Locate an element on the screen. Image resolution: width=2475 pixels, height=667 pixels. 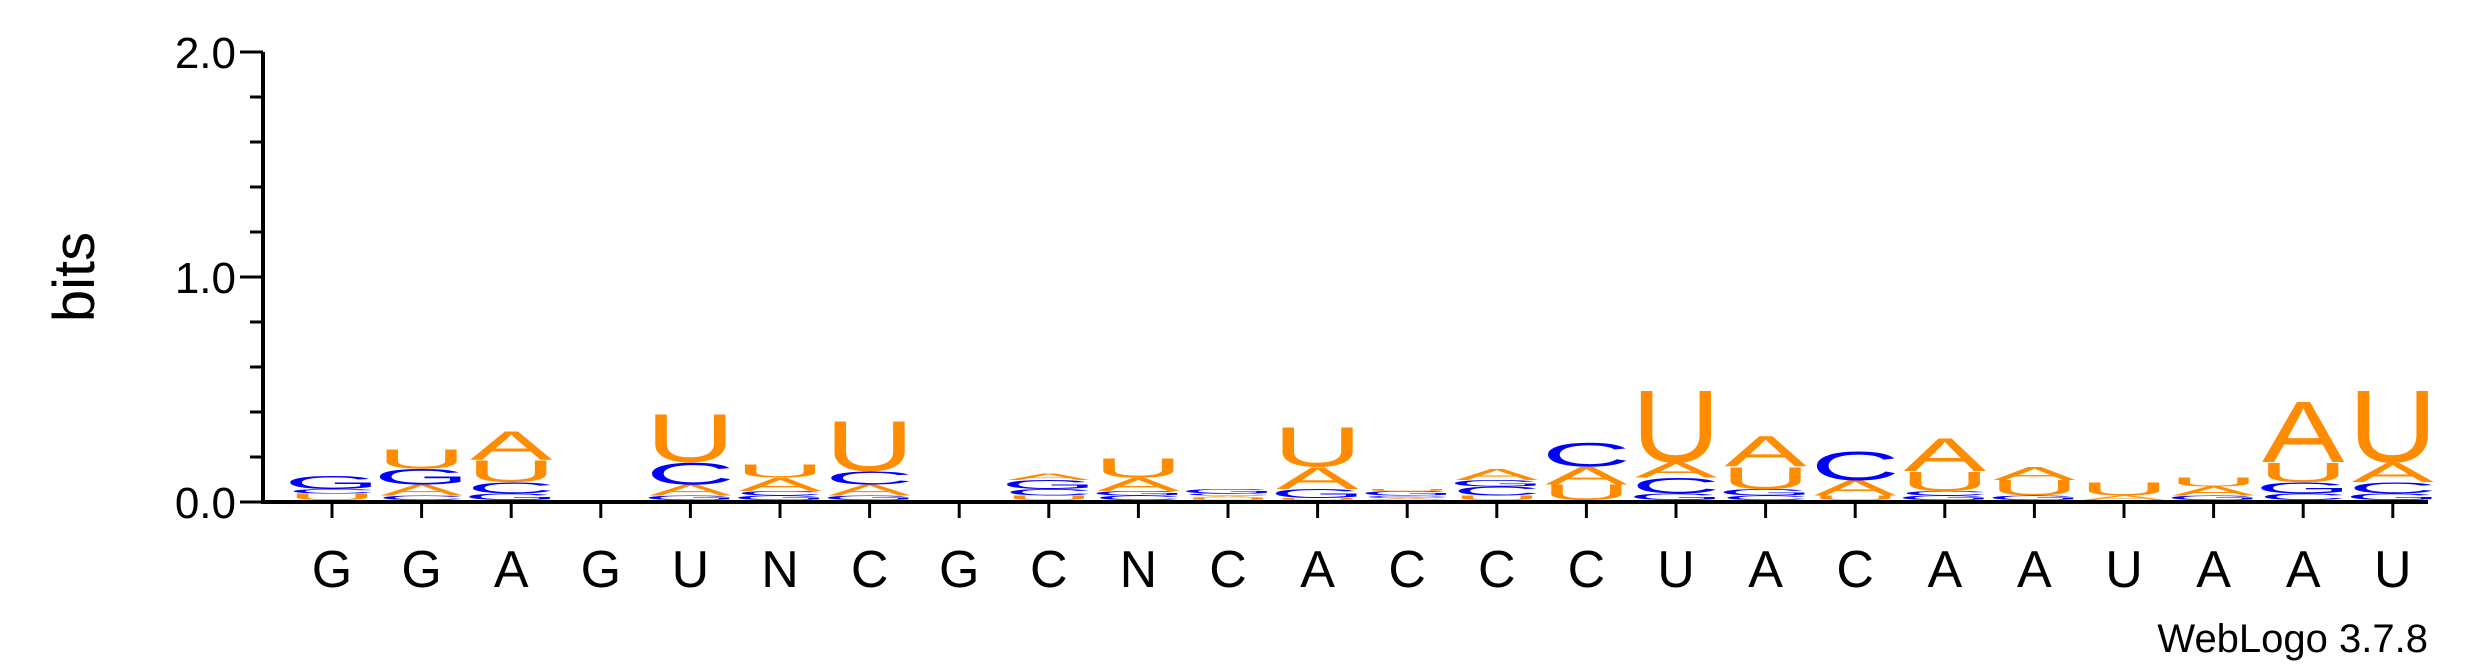
x-tick-label-20: A is located at coordinates (2034, 570).